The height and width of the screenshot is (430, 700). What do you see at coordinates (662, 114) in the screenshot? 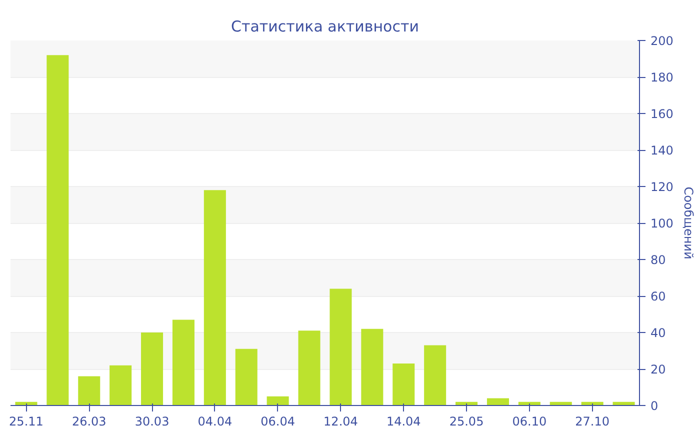
I see `y-tick-label: 160` at bounding box center [662, 114].